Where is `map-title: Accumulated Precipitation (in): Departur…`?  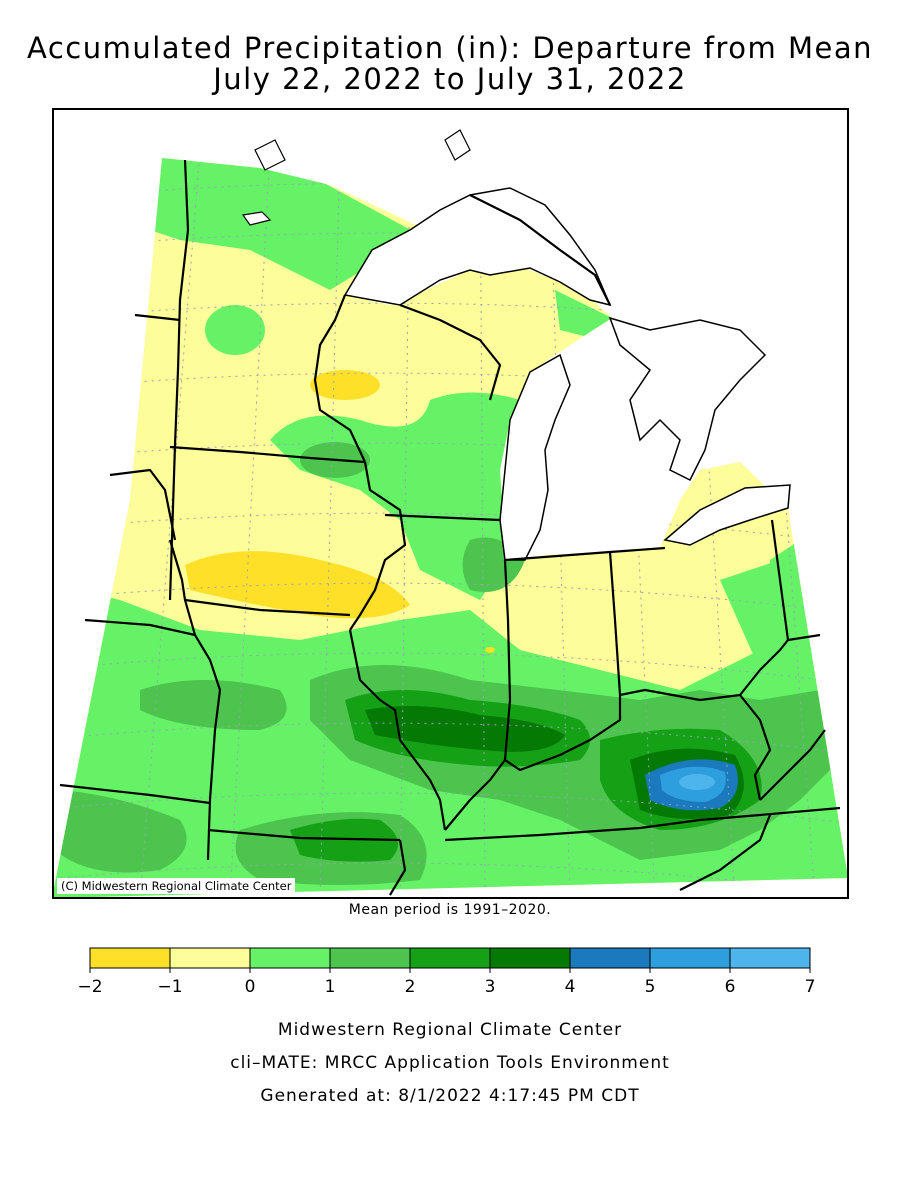
map-title: Accumulated Precipitation (in): Departur… is located at coordinates (450, 48).